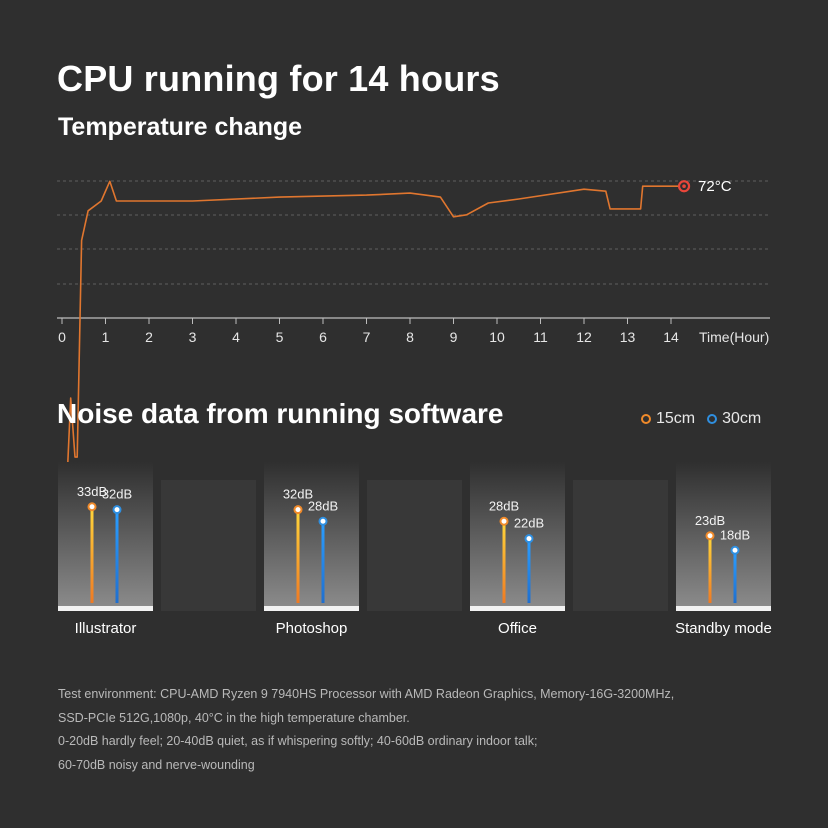  What do you see at coordinates (628, 337) in the screenshot?
I see `x-tick-label: 13` at bounding box center [628, 337].